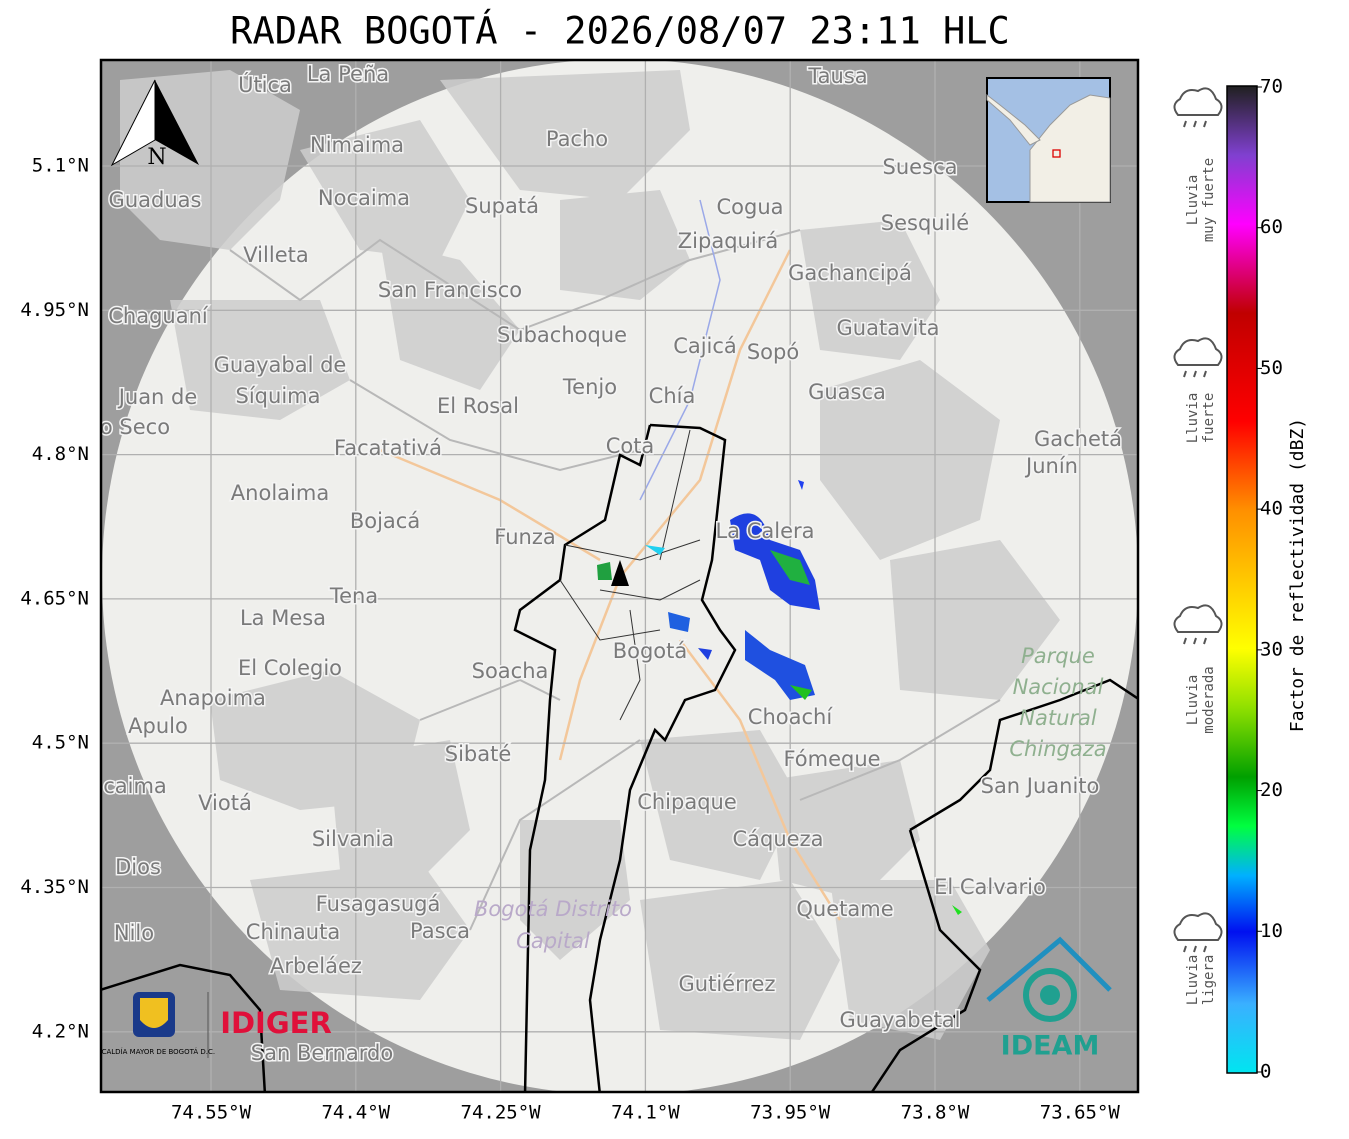 This screenshot has width=1349, height=1139. Describe the element at coordinates (1057, 749) in the screenshot. I see `park-label: Chingaza` at that location.